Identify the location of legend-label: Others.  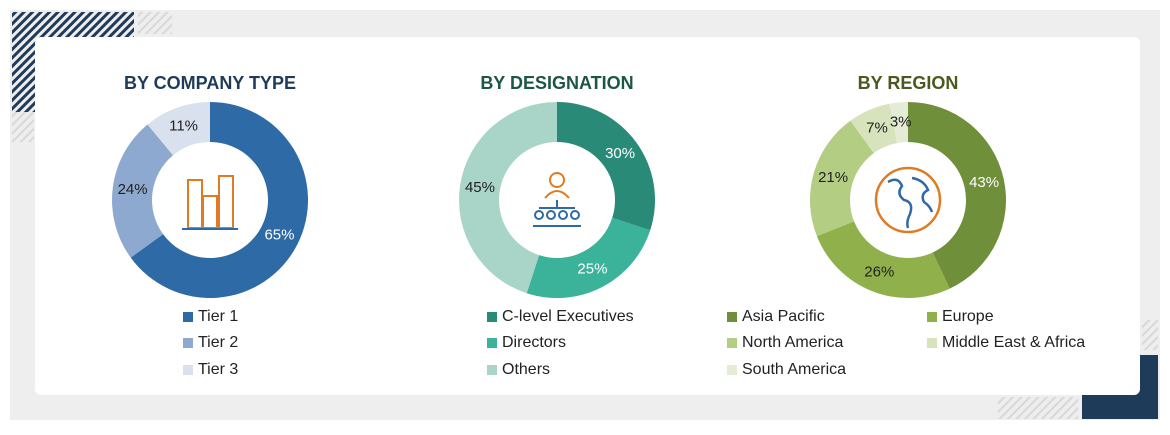
(526, 369).